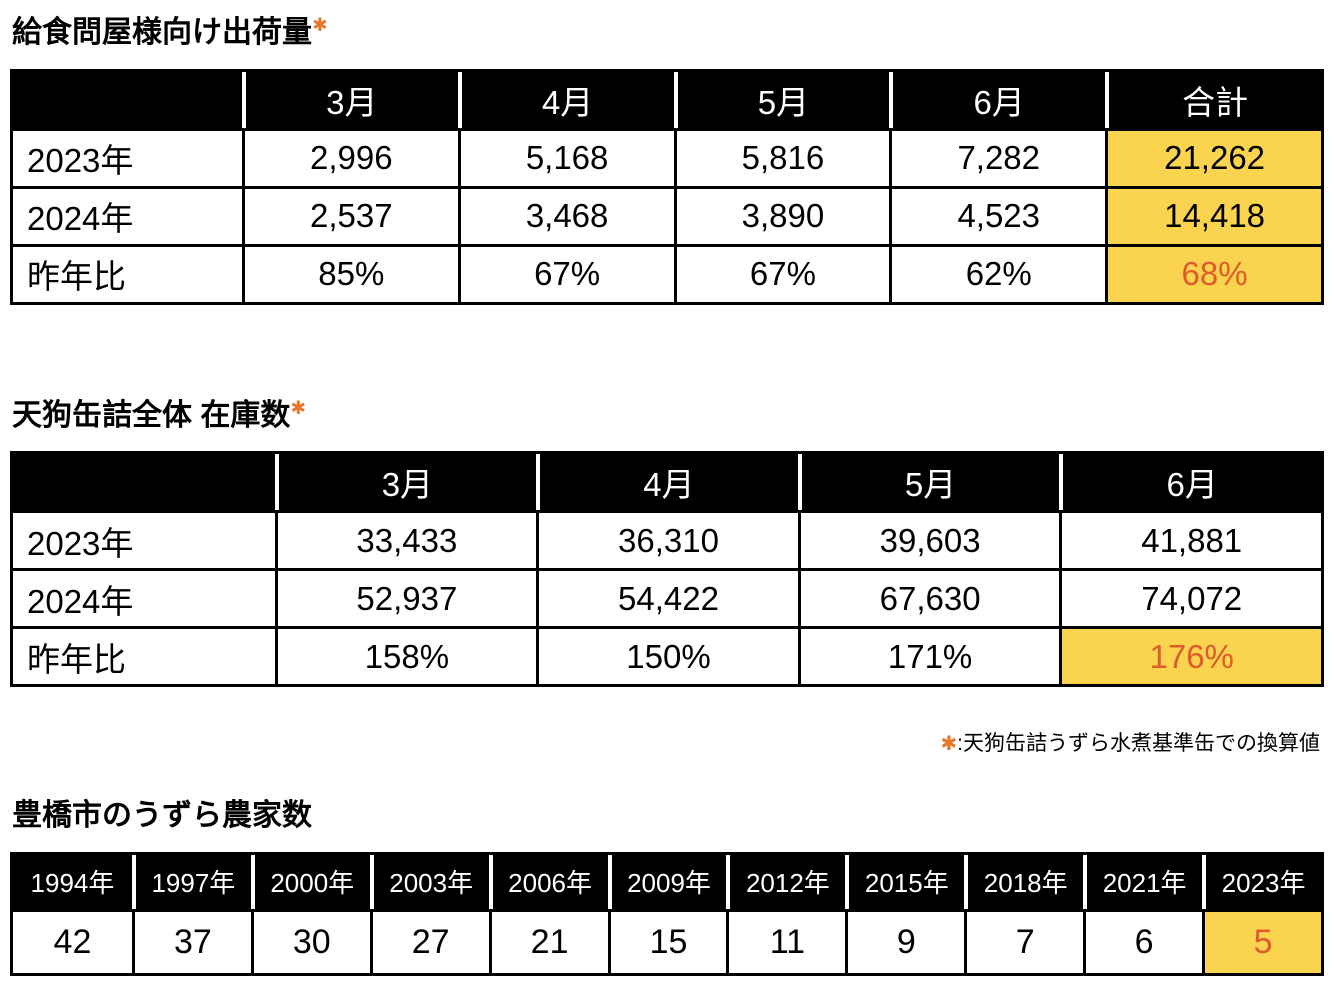 The width and height of the screenshot is (1334, 1008). What do you see at coordinates (997, 214) in the screenshot?
I see `data-cell: 4,523` at bounding box center [997, 214].